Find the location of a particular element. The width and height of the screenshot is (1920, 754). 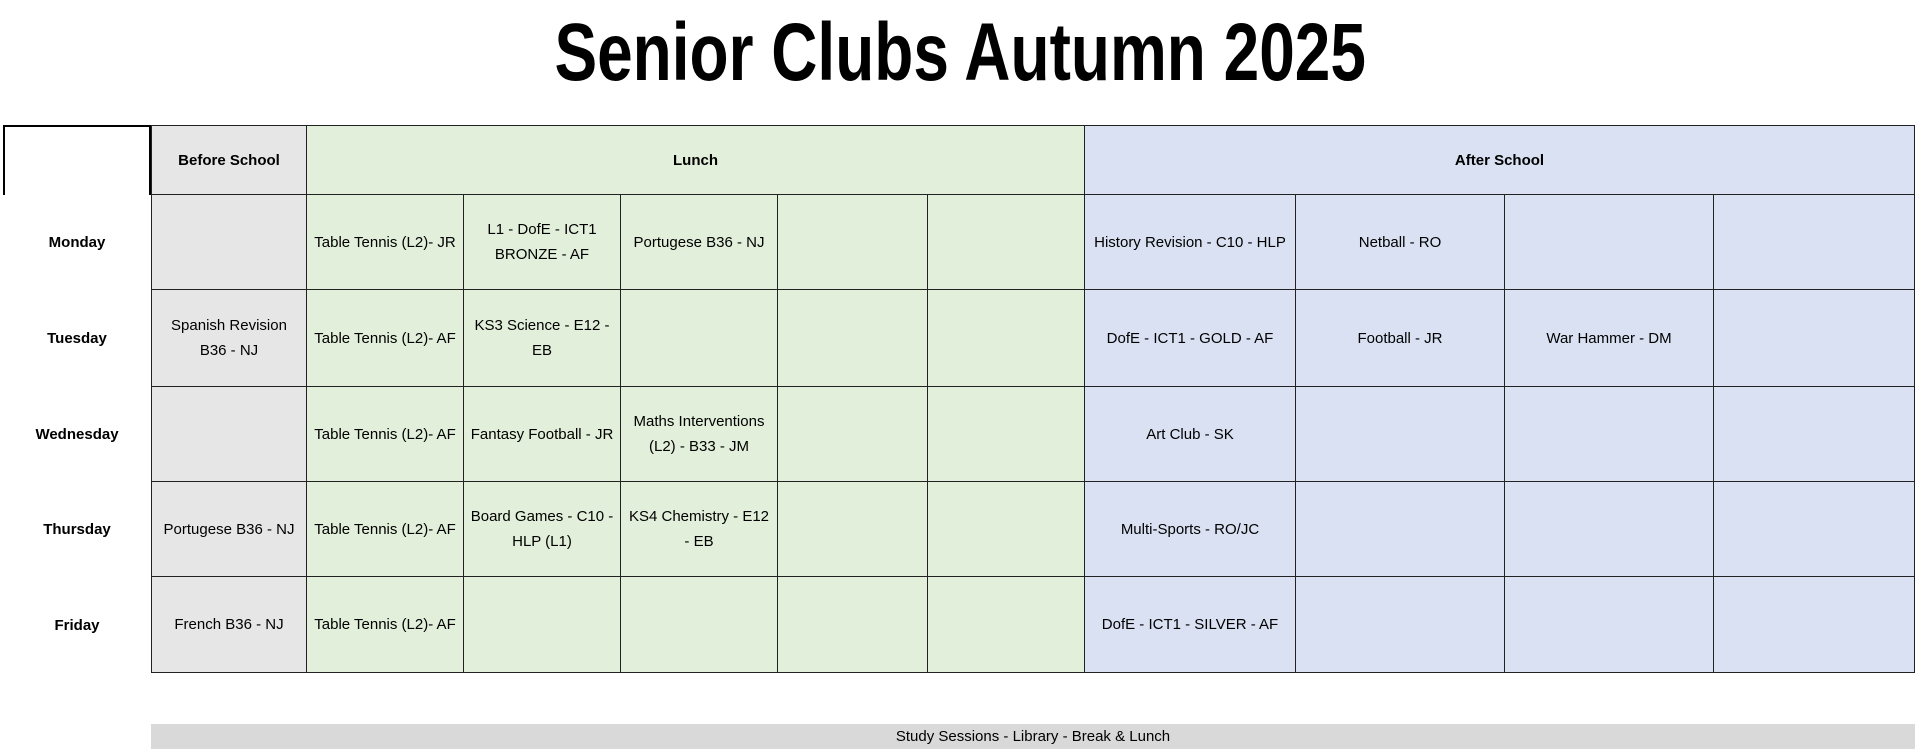

after-school-cell: Art Club - SK is located at coordinates (1190, 434).